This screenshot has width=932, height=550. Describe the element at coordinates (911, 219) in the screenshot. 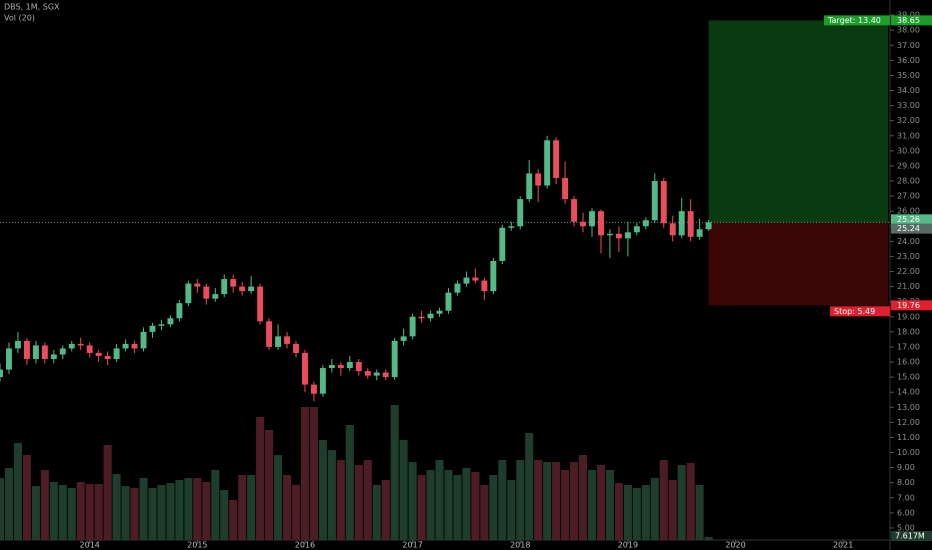

I see `last-price-label-box` at that location.